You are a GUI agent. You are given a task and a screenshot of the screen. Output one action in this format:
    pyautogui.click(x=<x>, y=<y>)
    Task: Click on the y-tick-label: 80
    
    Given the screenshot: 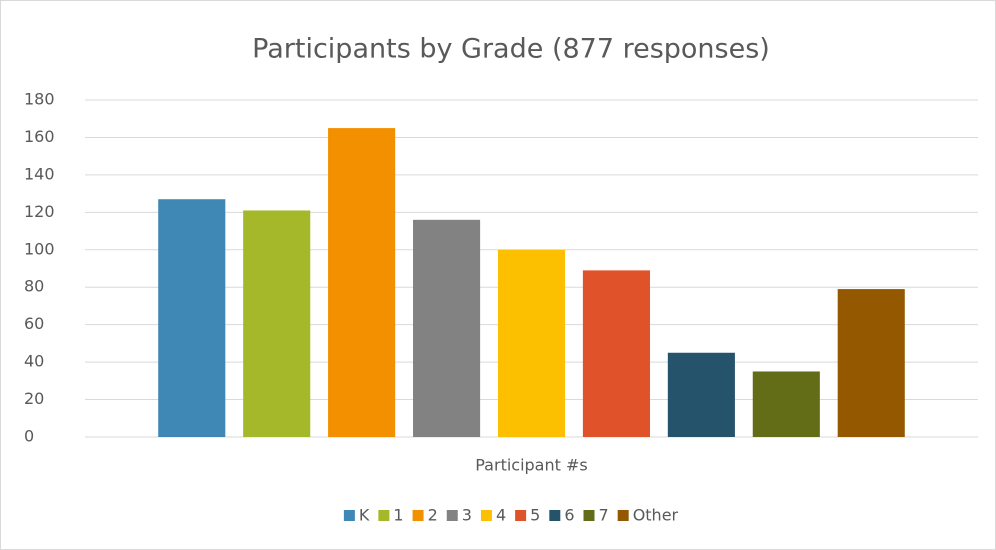 What is the action you would take?
    pyautogui.click(x=34, y=286)
    